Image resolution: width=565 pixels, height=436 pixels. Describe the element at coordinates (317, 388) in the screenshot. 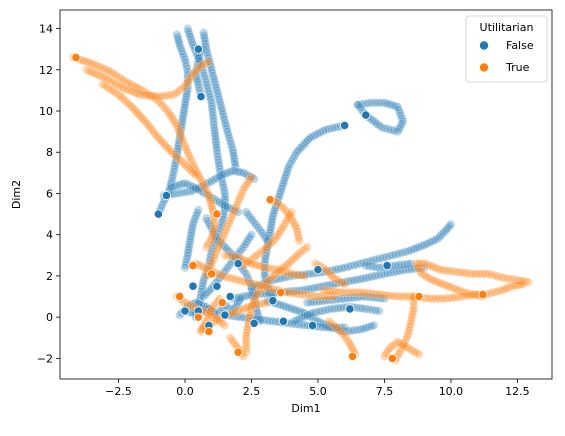

I see `x-axis: −2.5 0.0 2.5 5.0 7.5 10.0 12.5` at that location.